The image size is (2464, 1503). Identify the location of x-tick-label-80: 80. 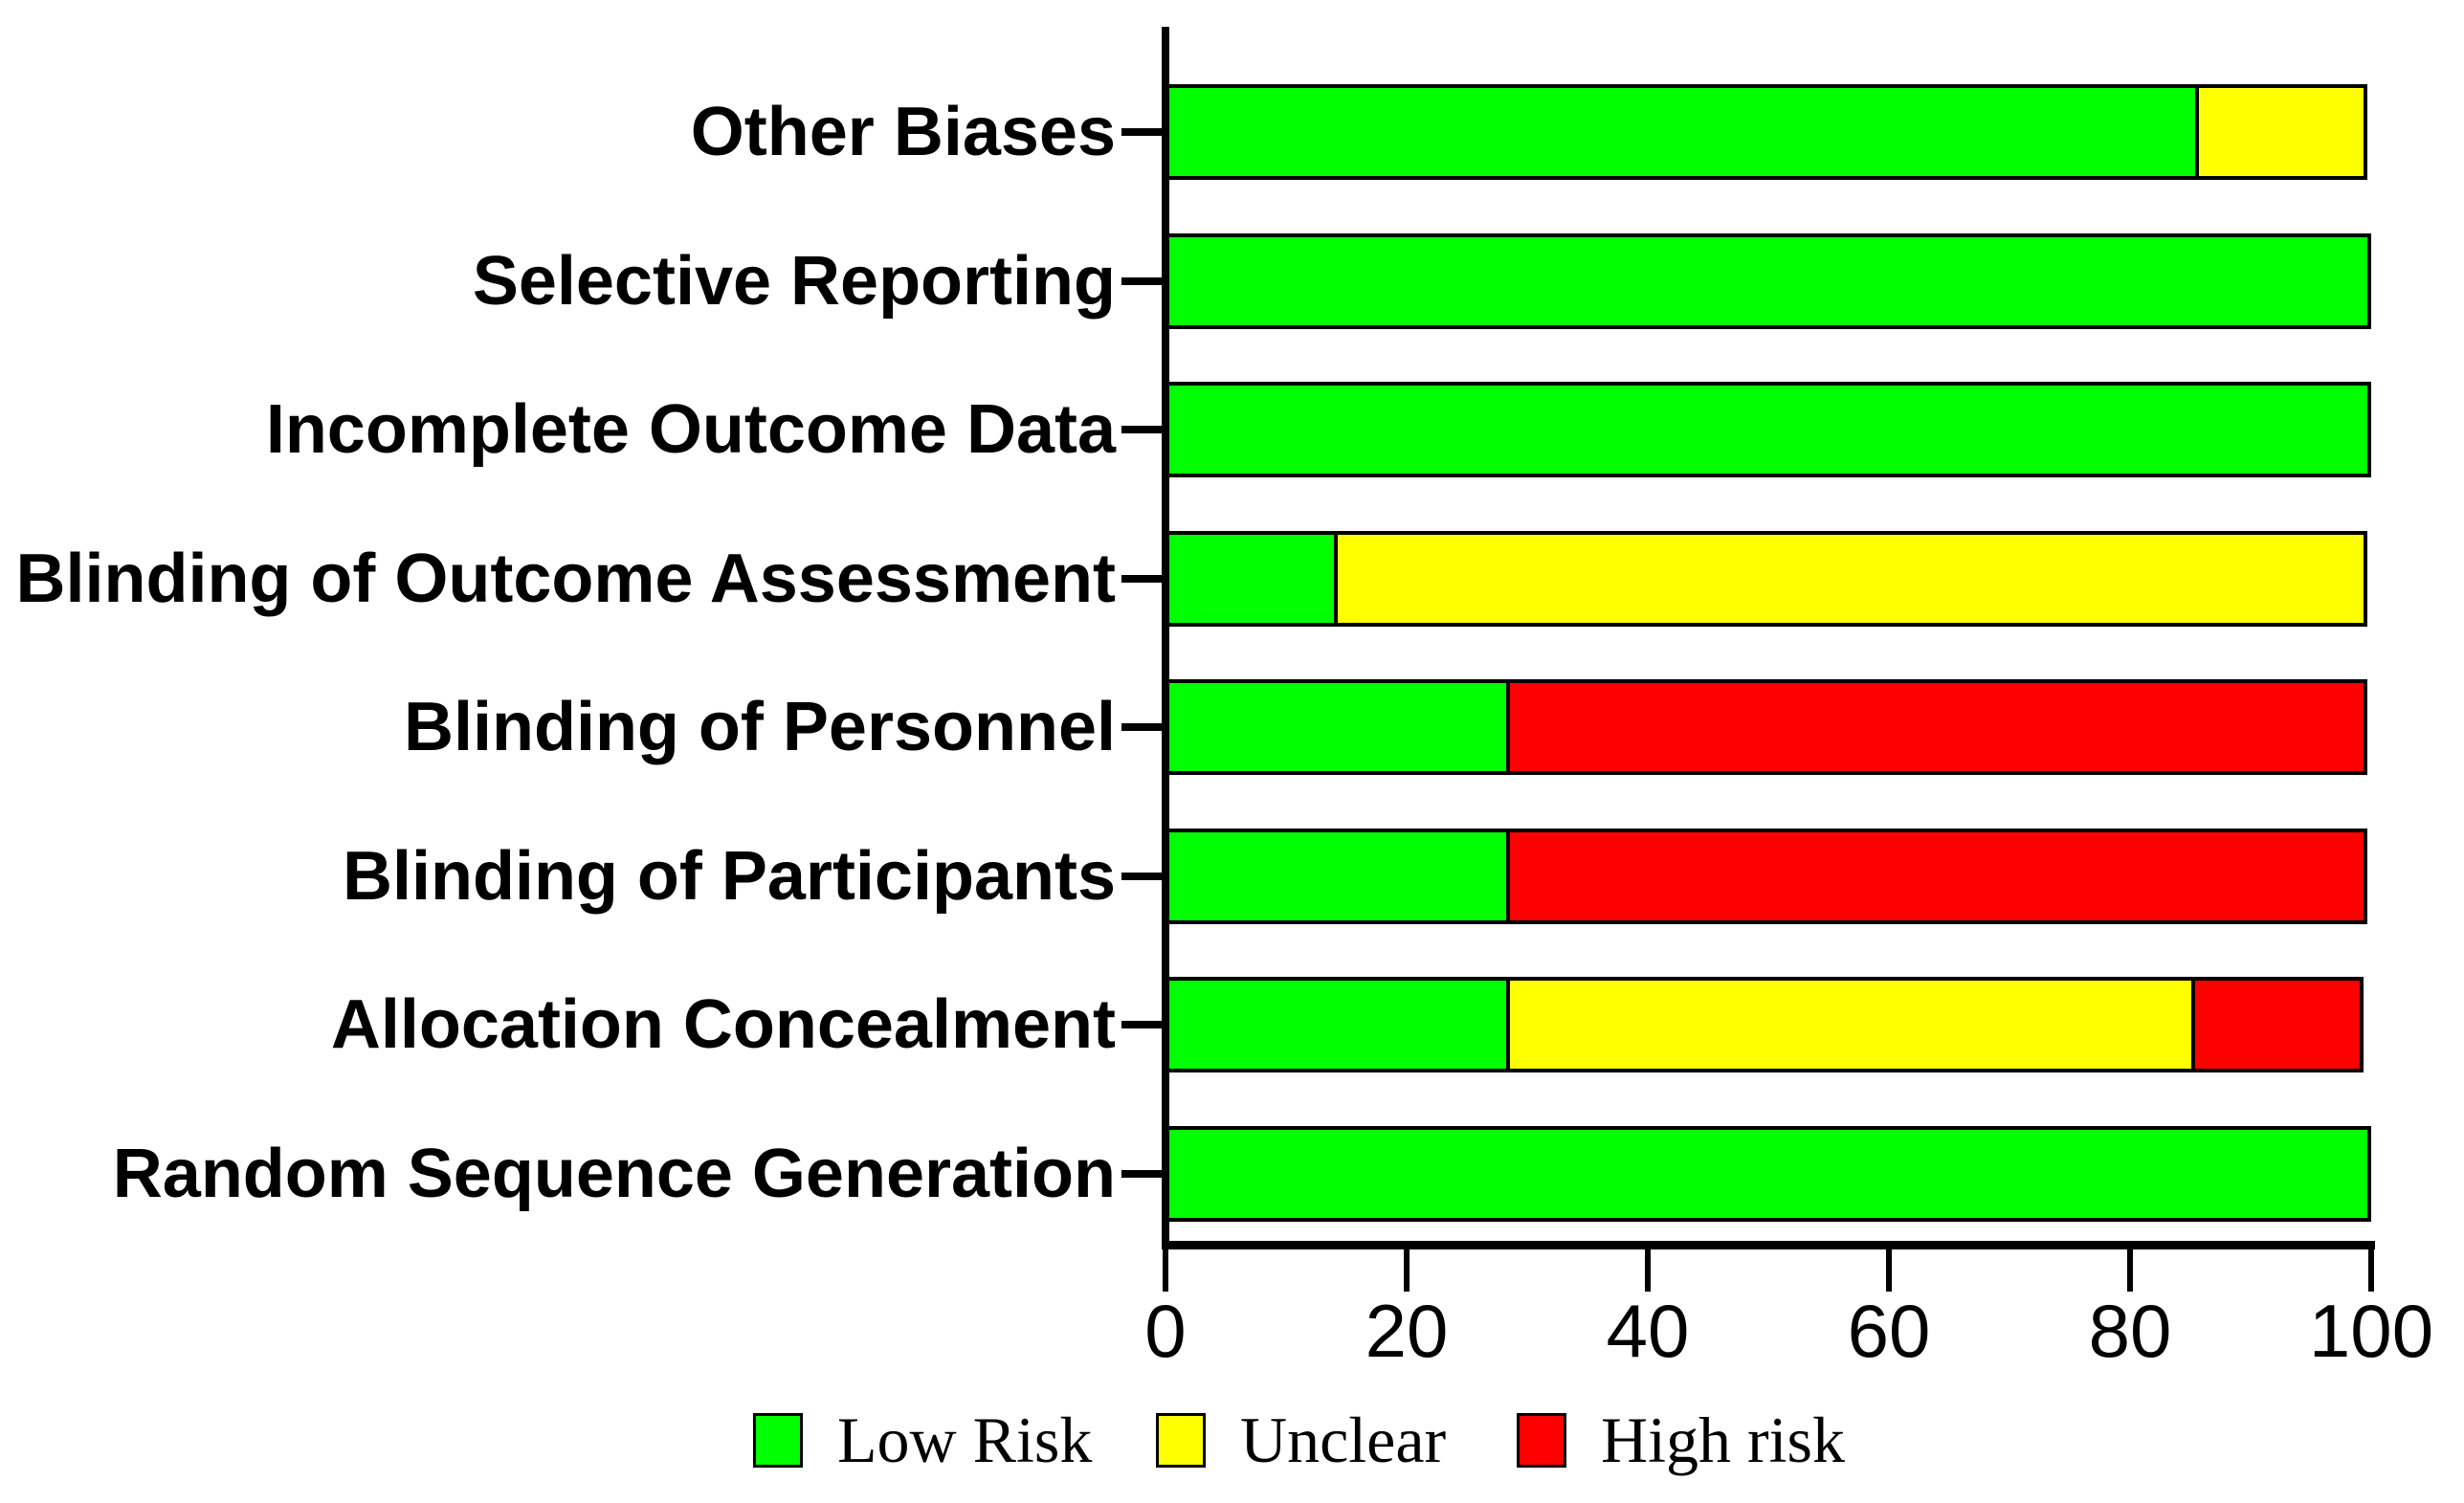
(2130, 1331).